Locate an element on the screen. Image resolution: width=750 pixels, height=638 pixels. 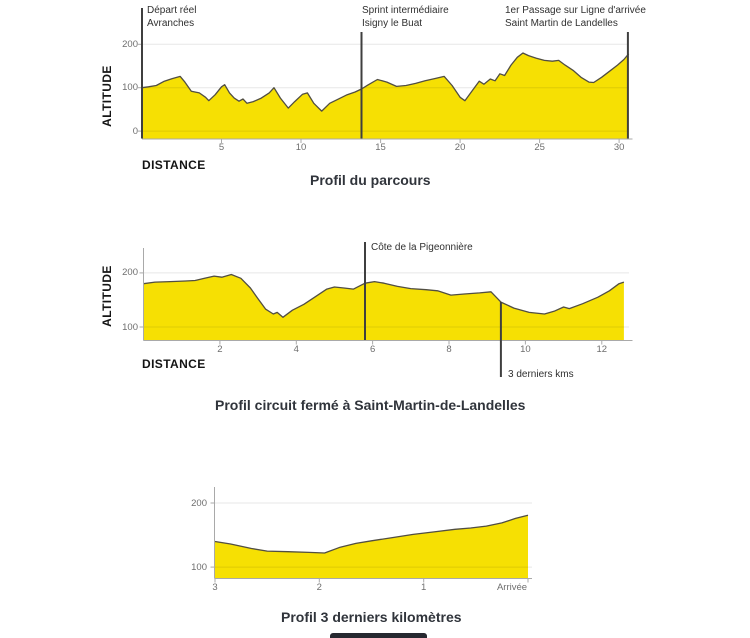
chart1-x-tick-label: 5 is located at coordinates (221, 147).